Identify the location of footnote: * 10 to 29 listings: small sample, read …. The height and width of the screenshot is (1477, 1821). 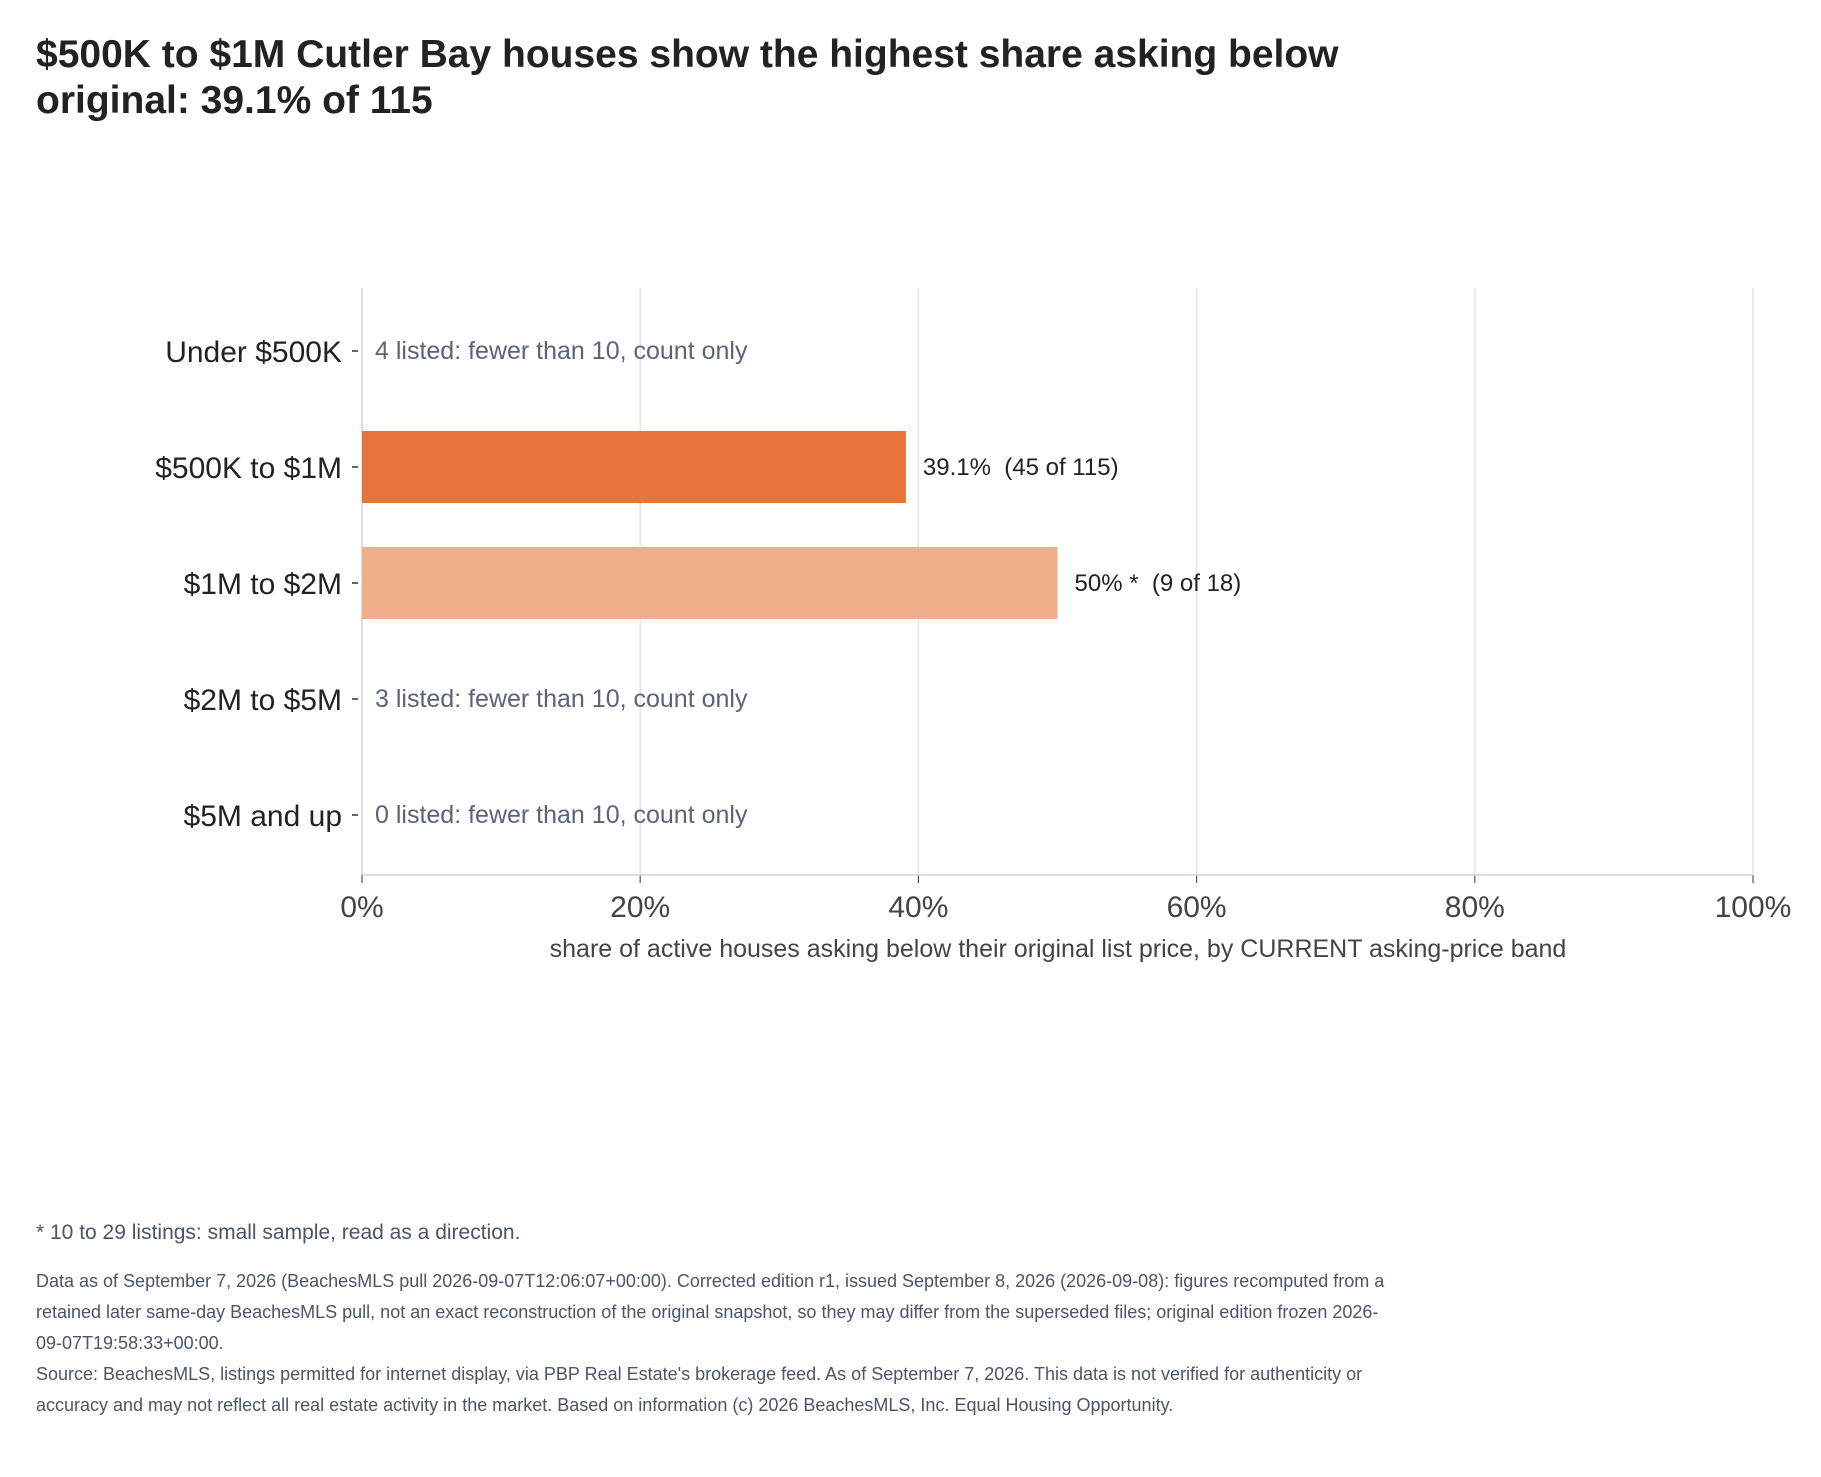
(278, 1232).